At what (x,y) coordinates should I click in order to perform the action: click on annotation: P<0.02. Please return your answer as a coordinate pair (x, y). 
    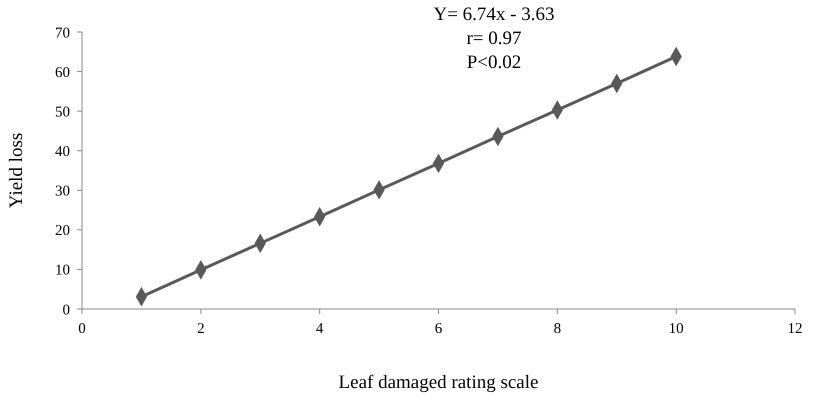
    Looking at the image, I should click on (494, 62).